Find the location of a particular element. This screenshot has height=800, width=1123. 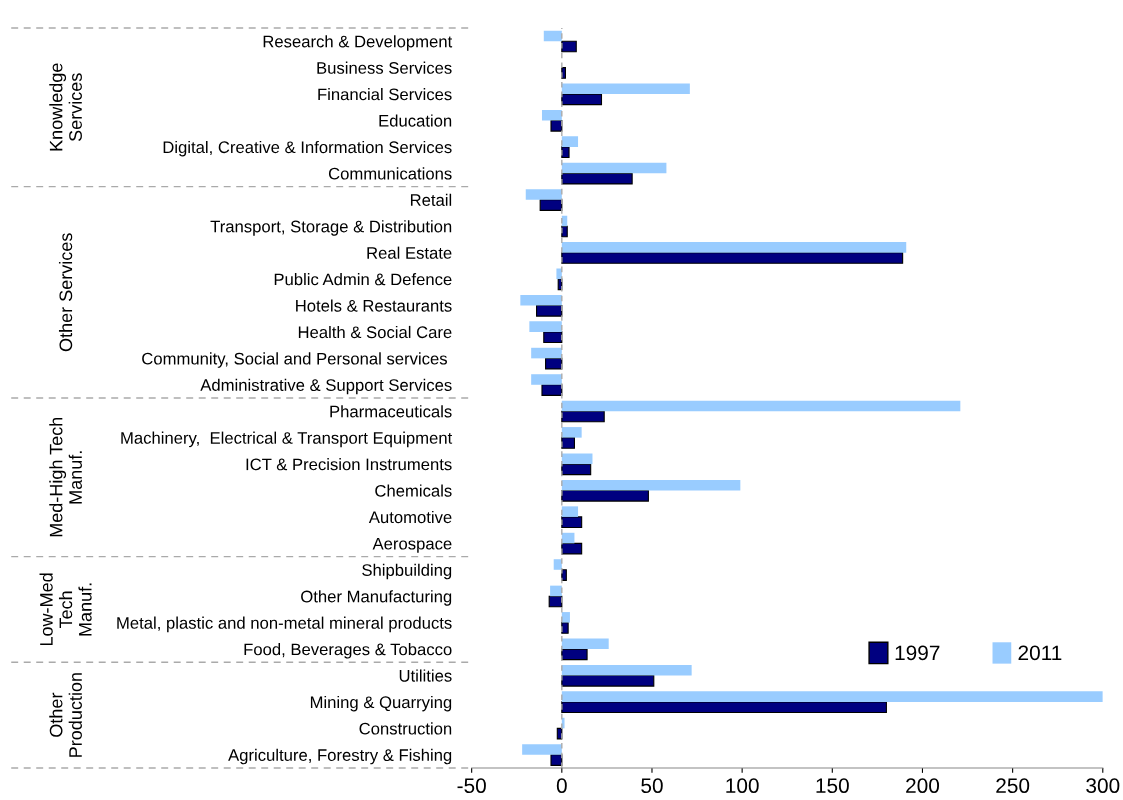

text: Knowledge Services is located at coordinates (65, 107).